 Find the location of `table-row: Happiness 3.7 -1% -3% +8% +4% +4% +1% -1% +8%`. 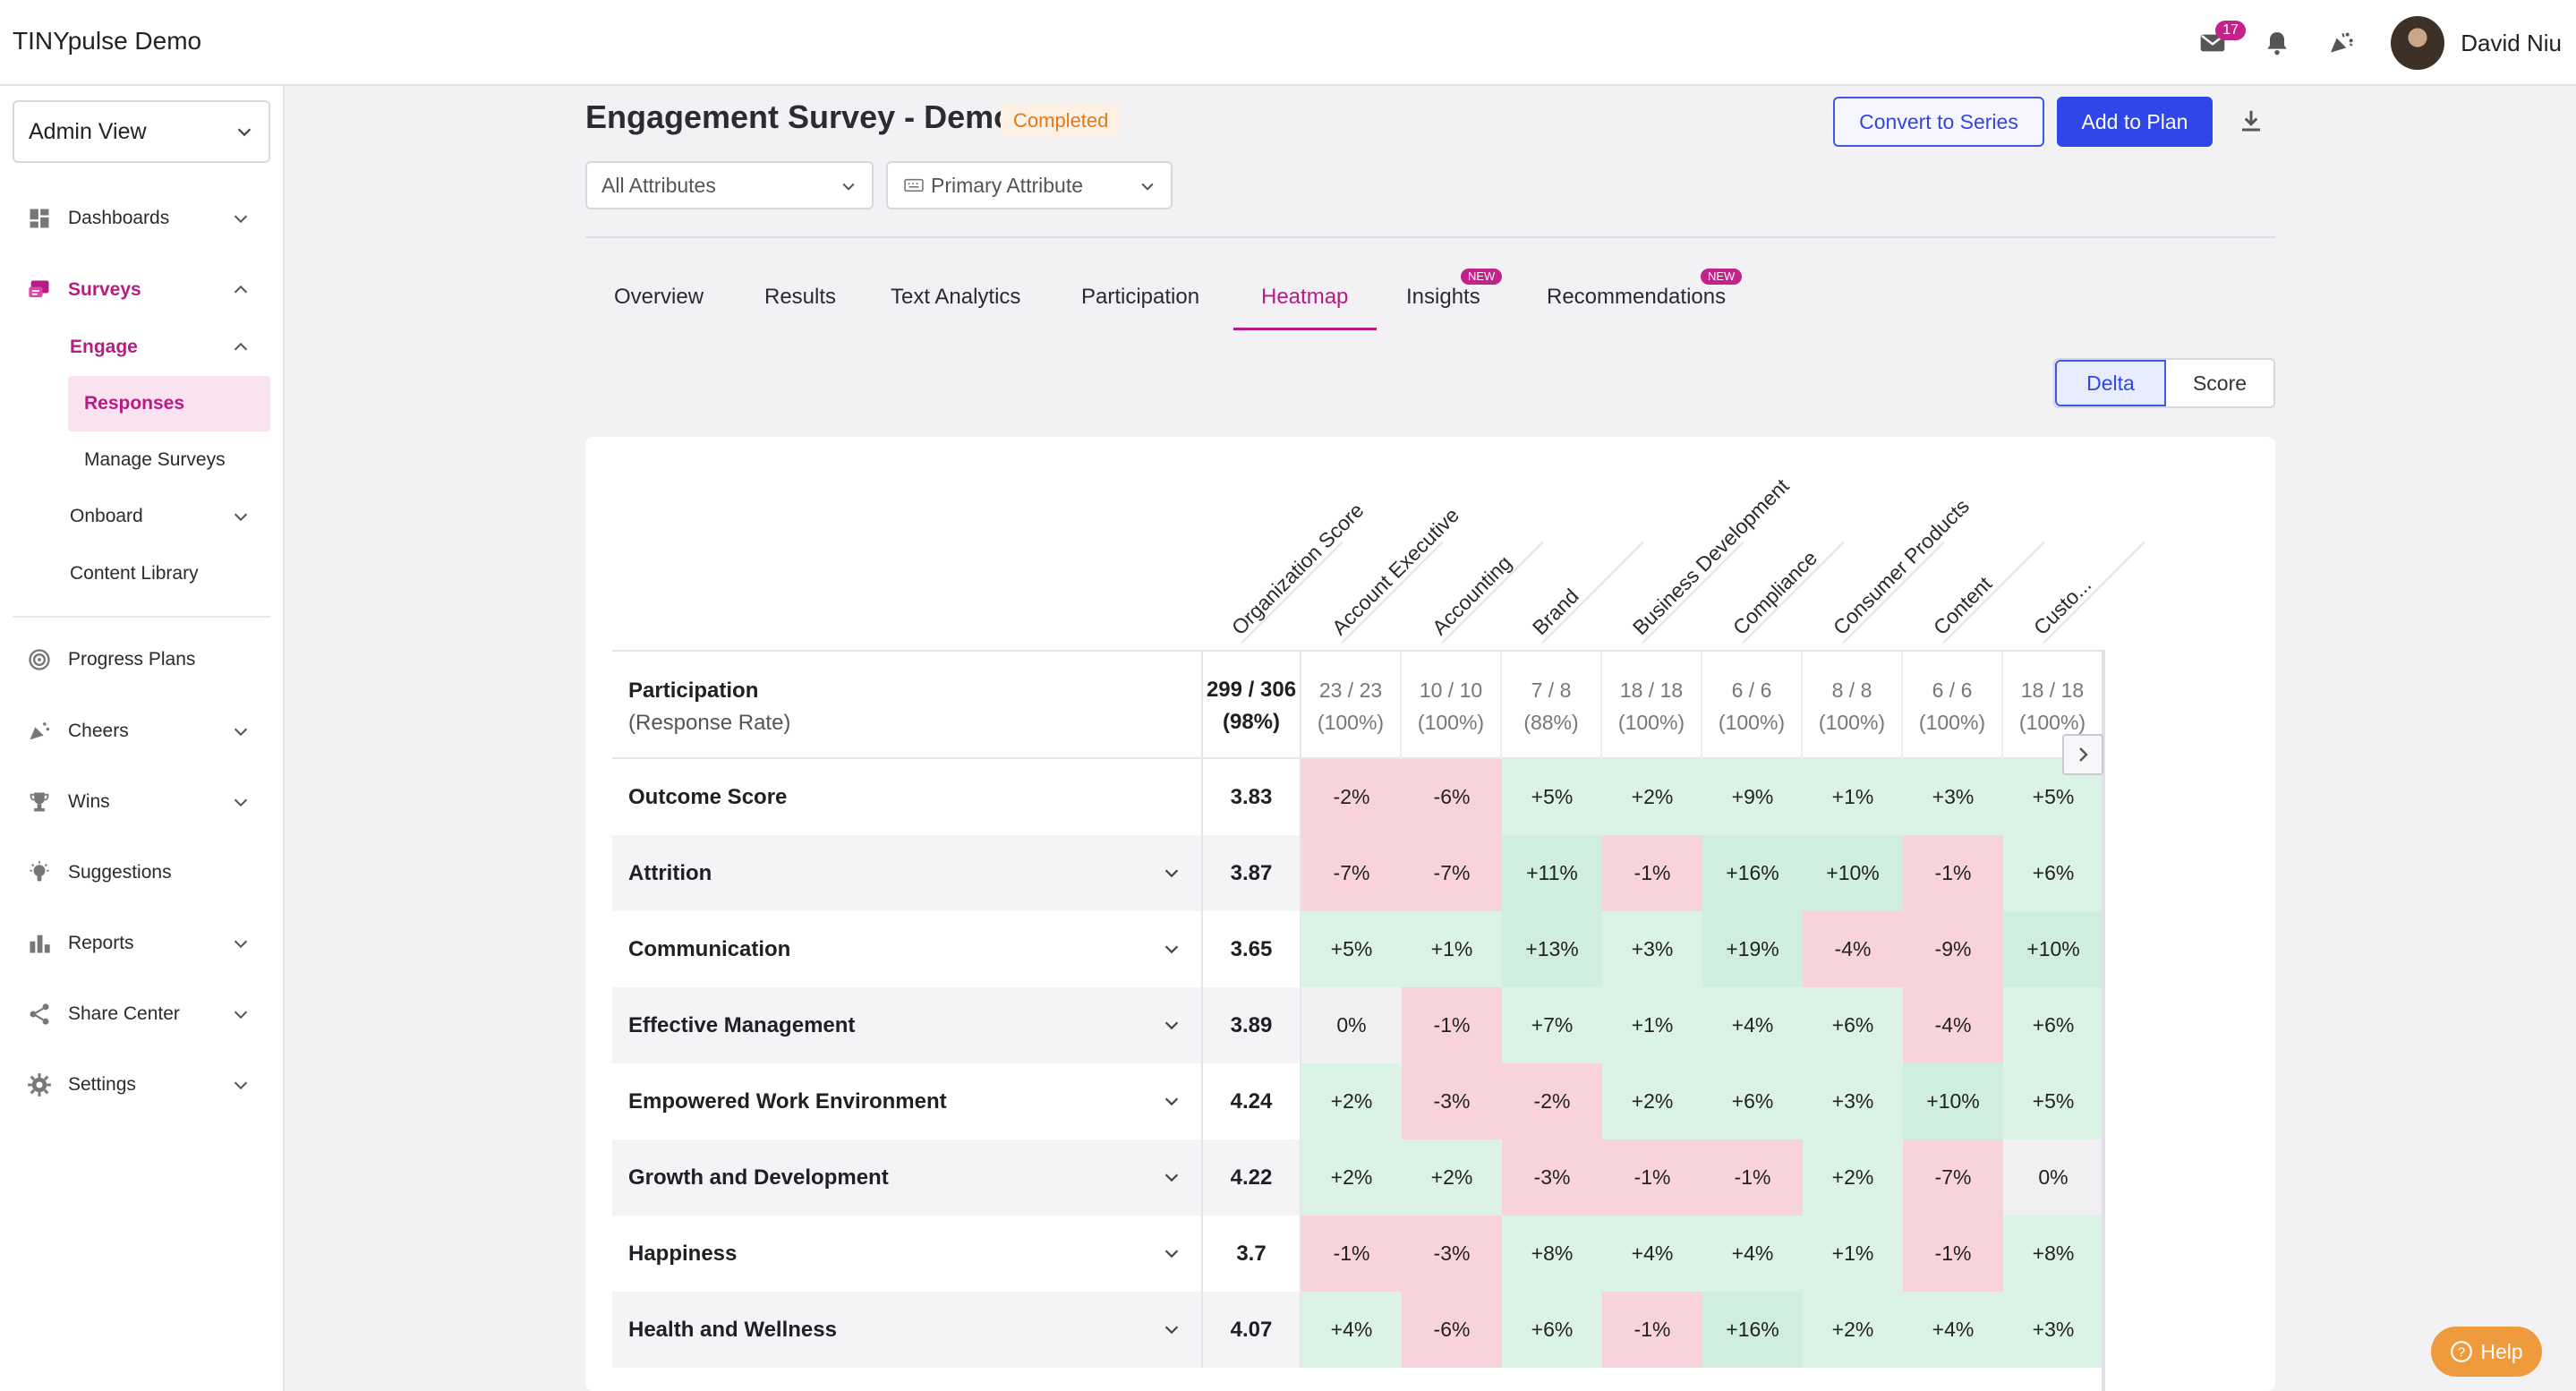

table-row: Happiness 3.7 -1% -3% +8% +4% +4% +1% -1% +8% is located at coordinates (1357, 1254).